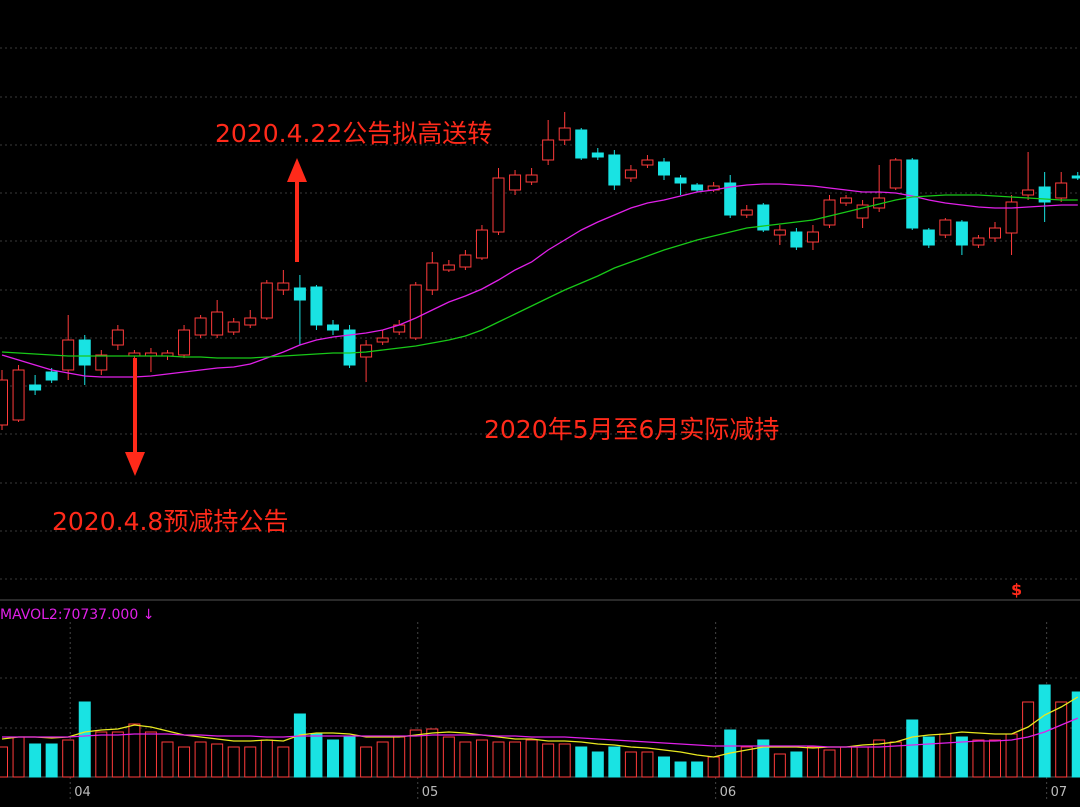 The image size is (1080, 807). Describe the element at coordinates (540, 732) in the screenshot. I see `volume-ma-line` at that location.